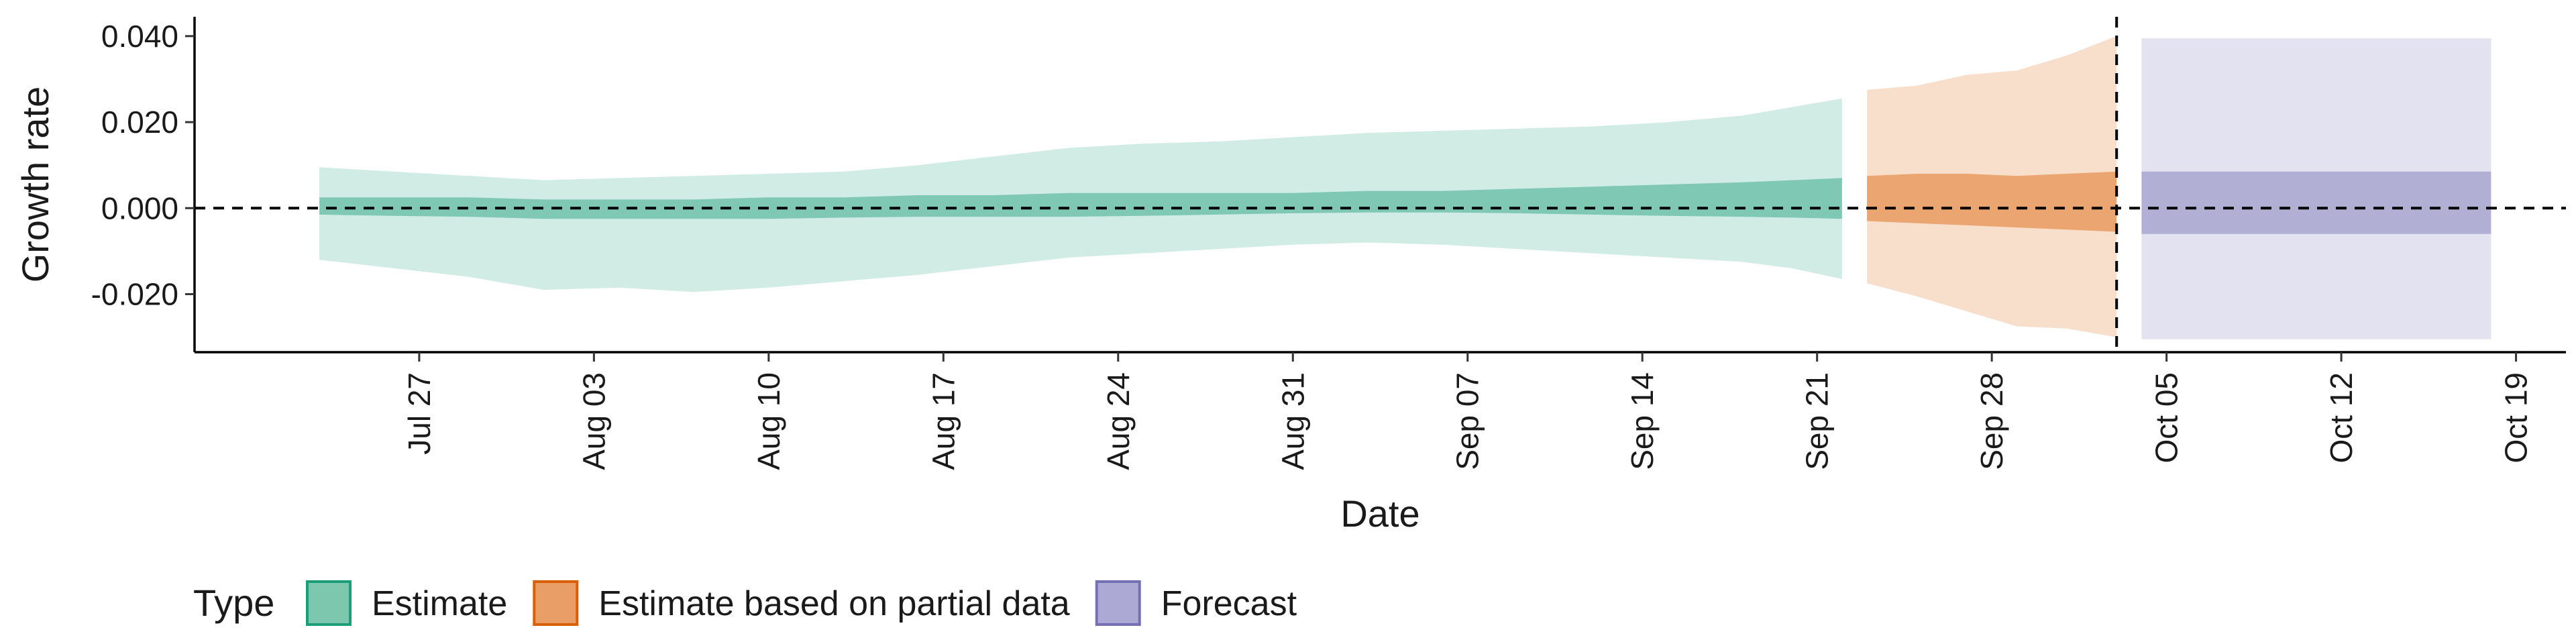 This screenshot has width=2576, height=644. What do you see at coordinates (1229, 603) in the screenshot?
I see `legend-label: Forecast` at bounding box center [1229, 603].